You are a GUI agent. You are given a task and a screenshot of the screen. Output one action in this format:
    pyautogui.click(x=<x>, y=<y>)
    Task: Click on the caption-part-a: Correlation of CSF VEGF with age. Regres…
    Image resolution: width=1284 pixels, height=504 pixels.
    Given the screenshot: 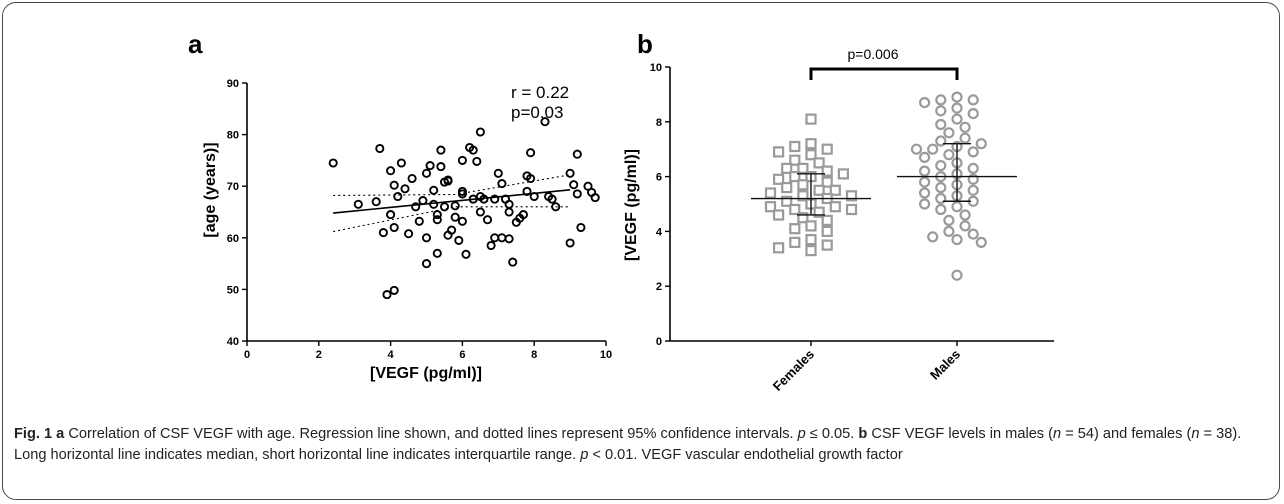 What is the action you would take?
    pyautogui.click(x=431, y=434)
    